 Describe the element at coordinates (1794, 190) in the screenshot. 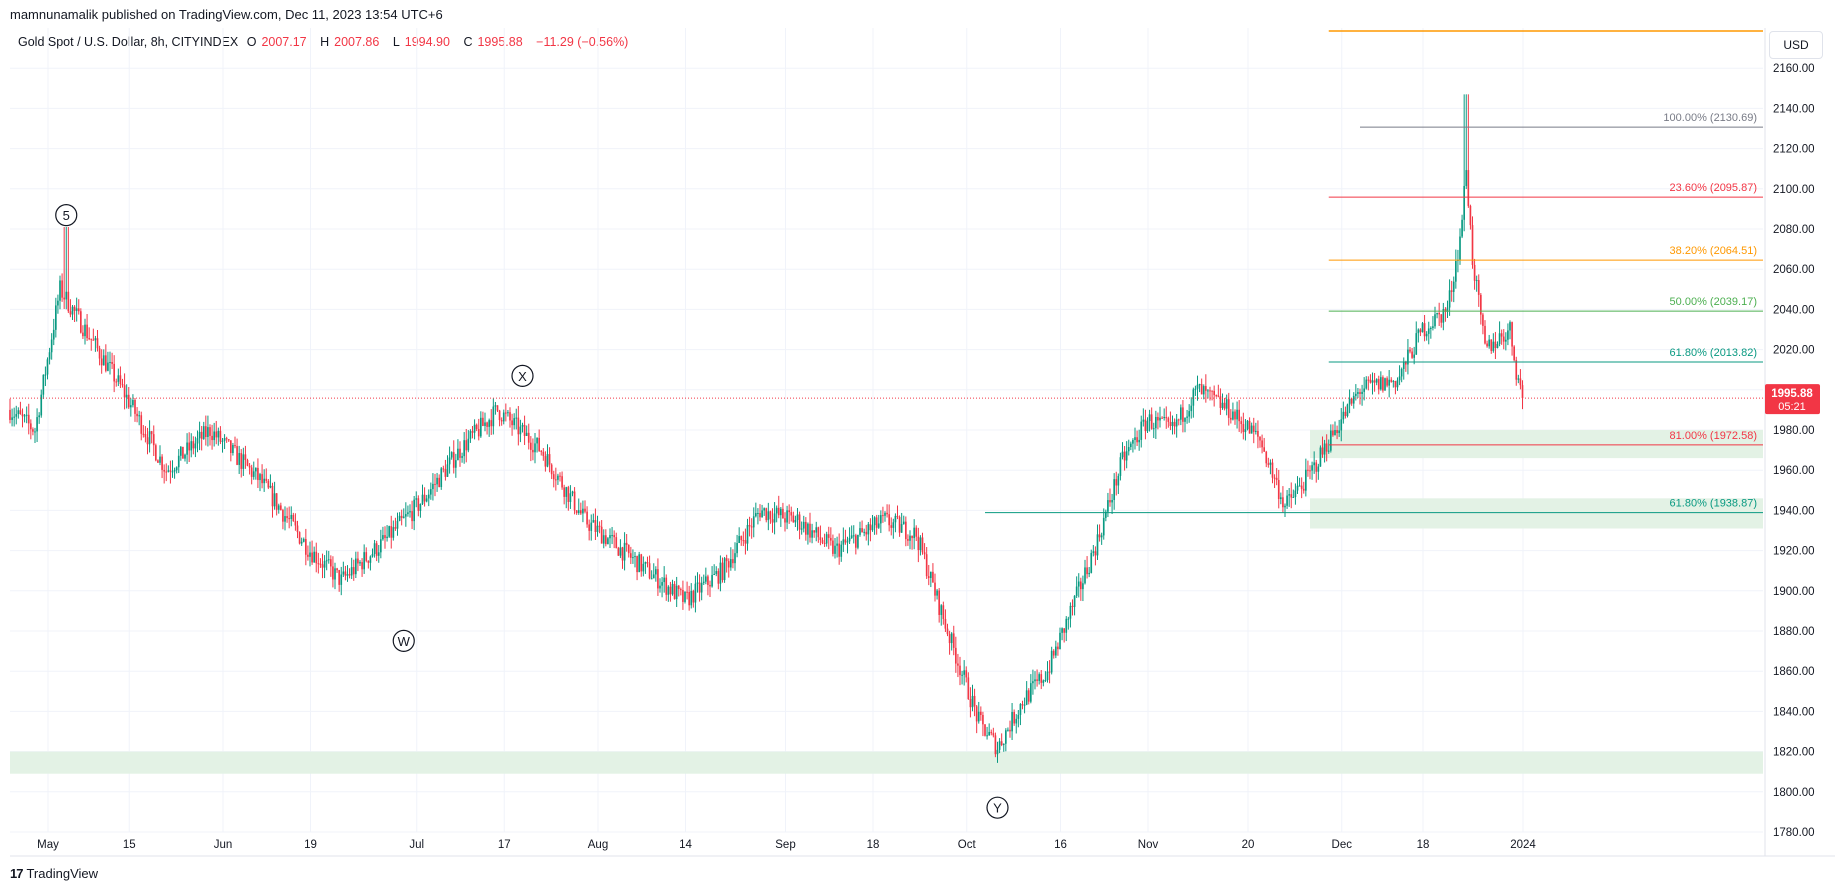

I see `y-tick-label: 2100.00` at that location.